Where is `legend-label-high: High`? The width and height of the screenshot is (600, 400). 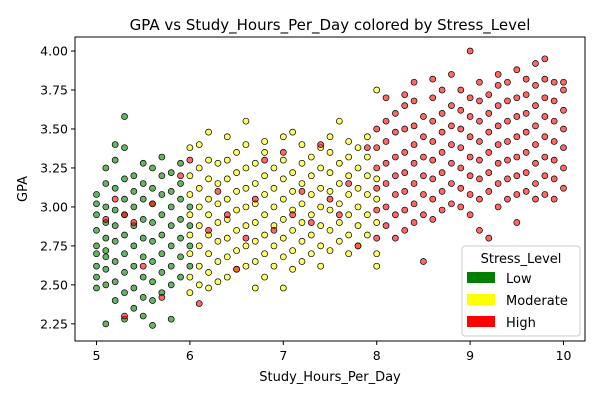
legend-label-high: High is located at coordinates (521, 323).